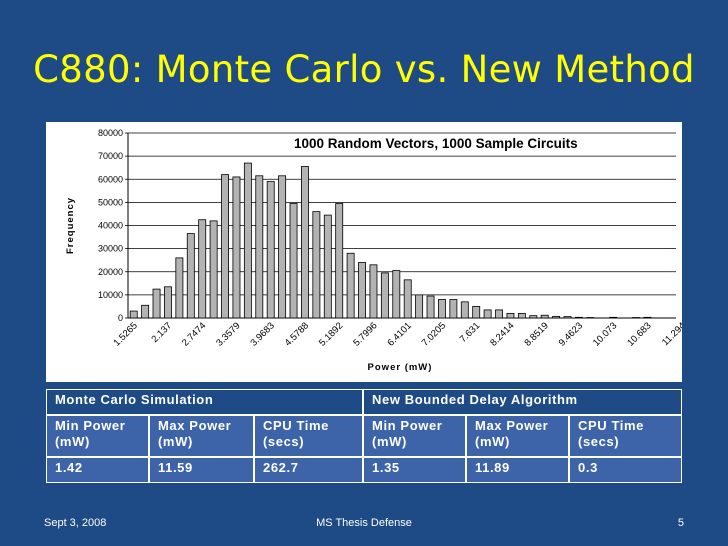  I want to click on x-tick-label: 5.7996, so click(365, 334).